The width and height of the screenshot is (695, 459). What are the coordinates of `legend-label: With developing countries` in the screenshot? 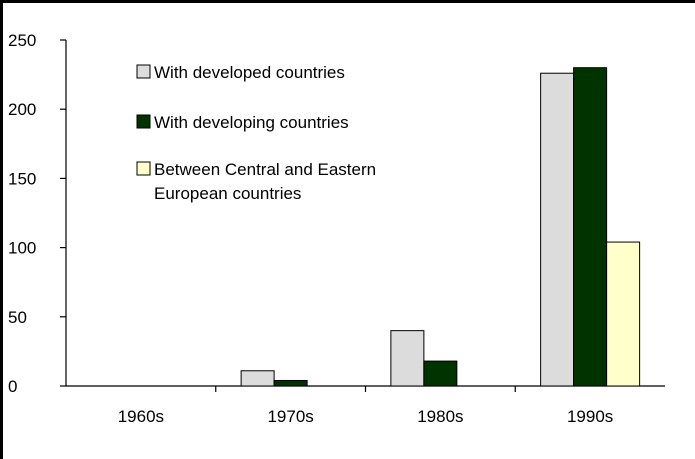 It's located at (251, 122).